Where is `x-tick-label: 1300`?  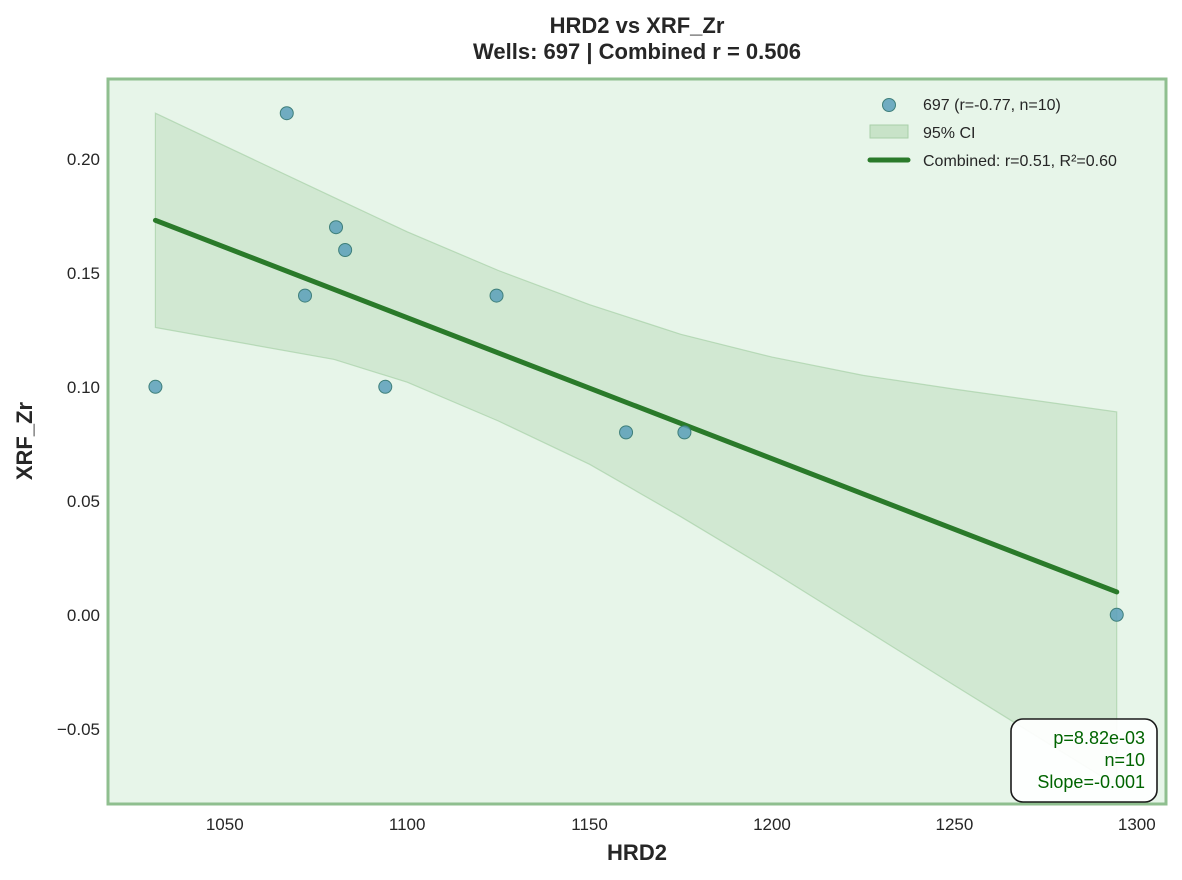
x-tick-label: 1300 is located at coordinates (1137, 824).